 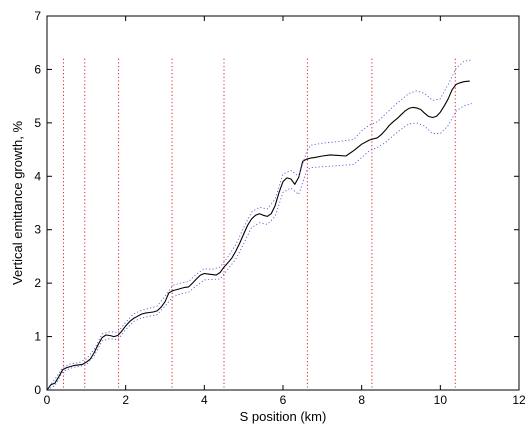 I want to click on y-tick-label: 2, so click(x=37, y=283).